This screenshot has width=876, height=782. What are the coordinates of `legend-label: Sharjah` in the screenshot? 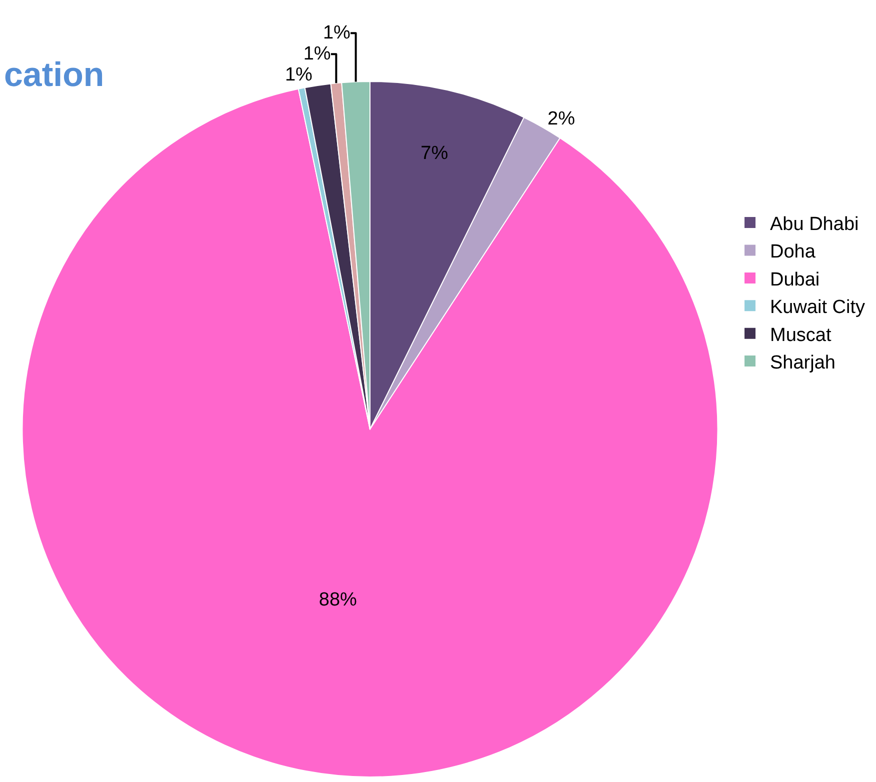 It's located at (803, 363).